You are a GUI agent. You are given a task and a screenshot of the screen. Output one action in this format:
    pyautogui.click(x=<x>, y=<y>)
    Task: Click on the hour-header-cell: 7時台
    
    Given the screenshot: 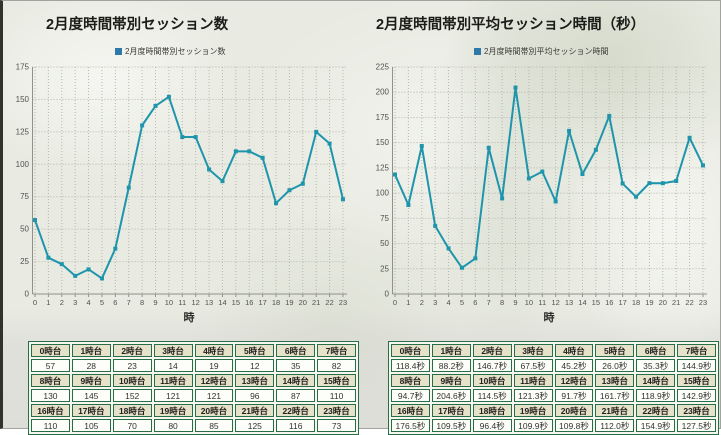 What is the action you would take?
    pyautogui.click(x=336, y=350)
    